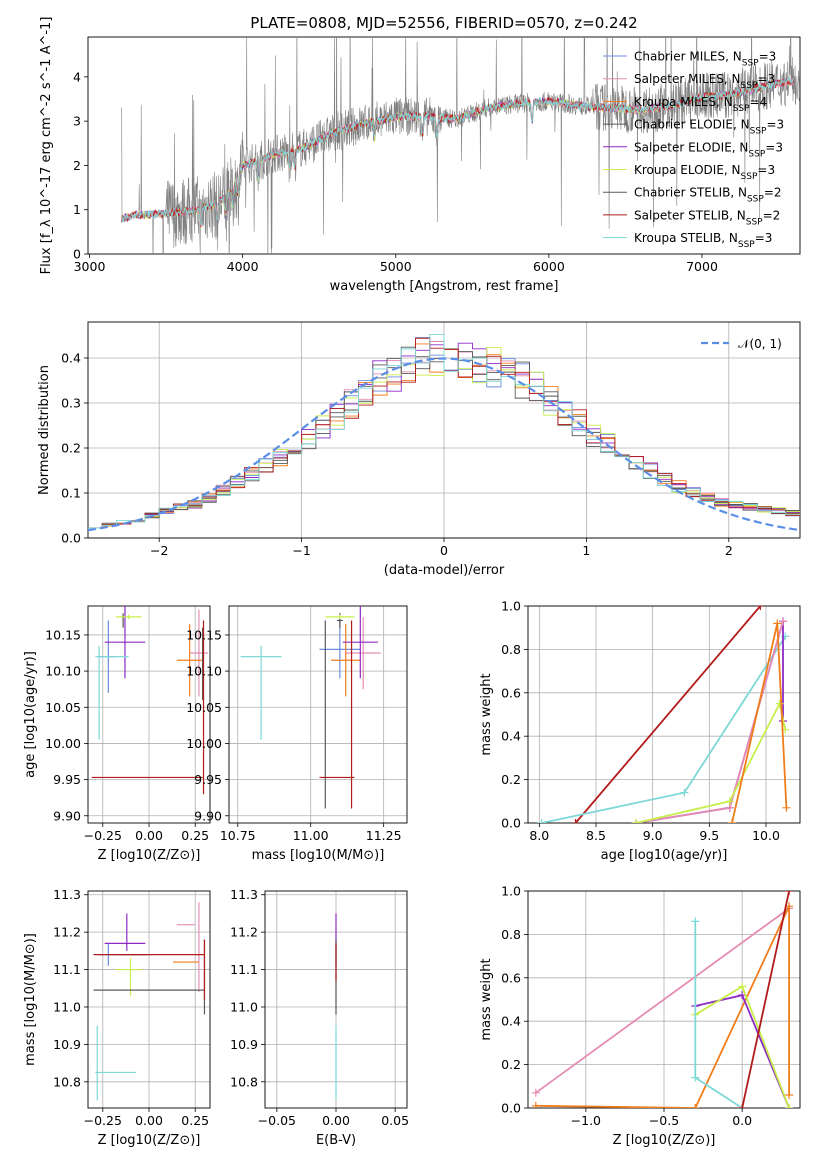 This screenshot has height=1170, width=819. I want to click on age-vs-Z-frame, so click(149, 714).